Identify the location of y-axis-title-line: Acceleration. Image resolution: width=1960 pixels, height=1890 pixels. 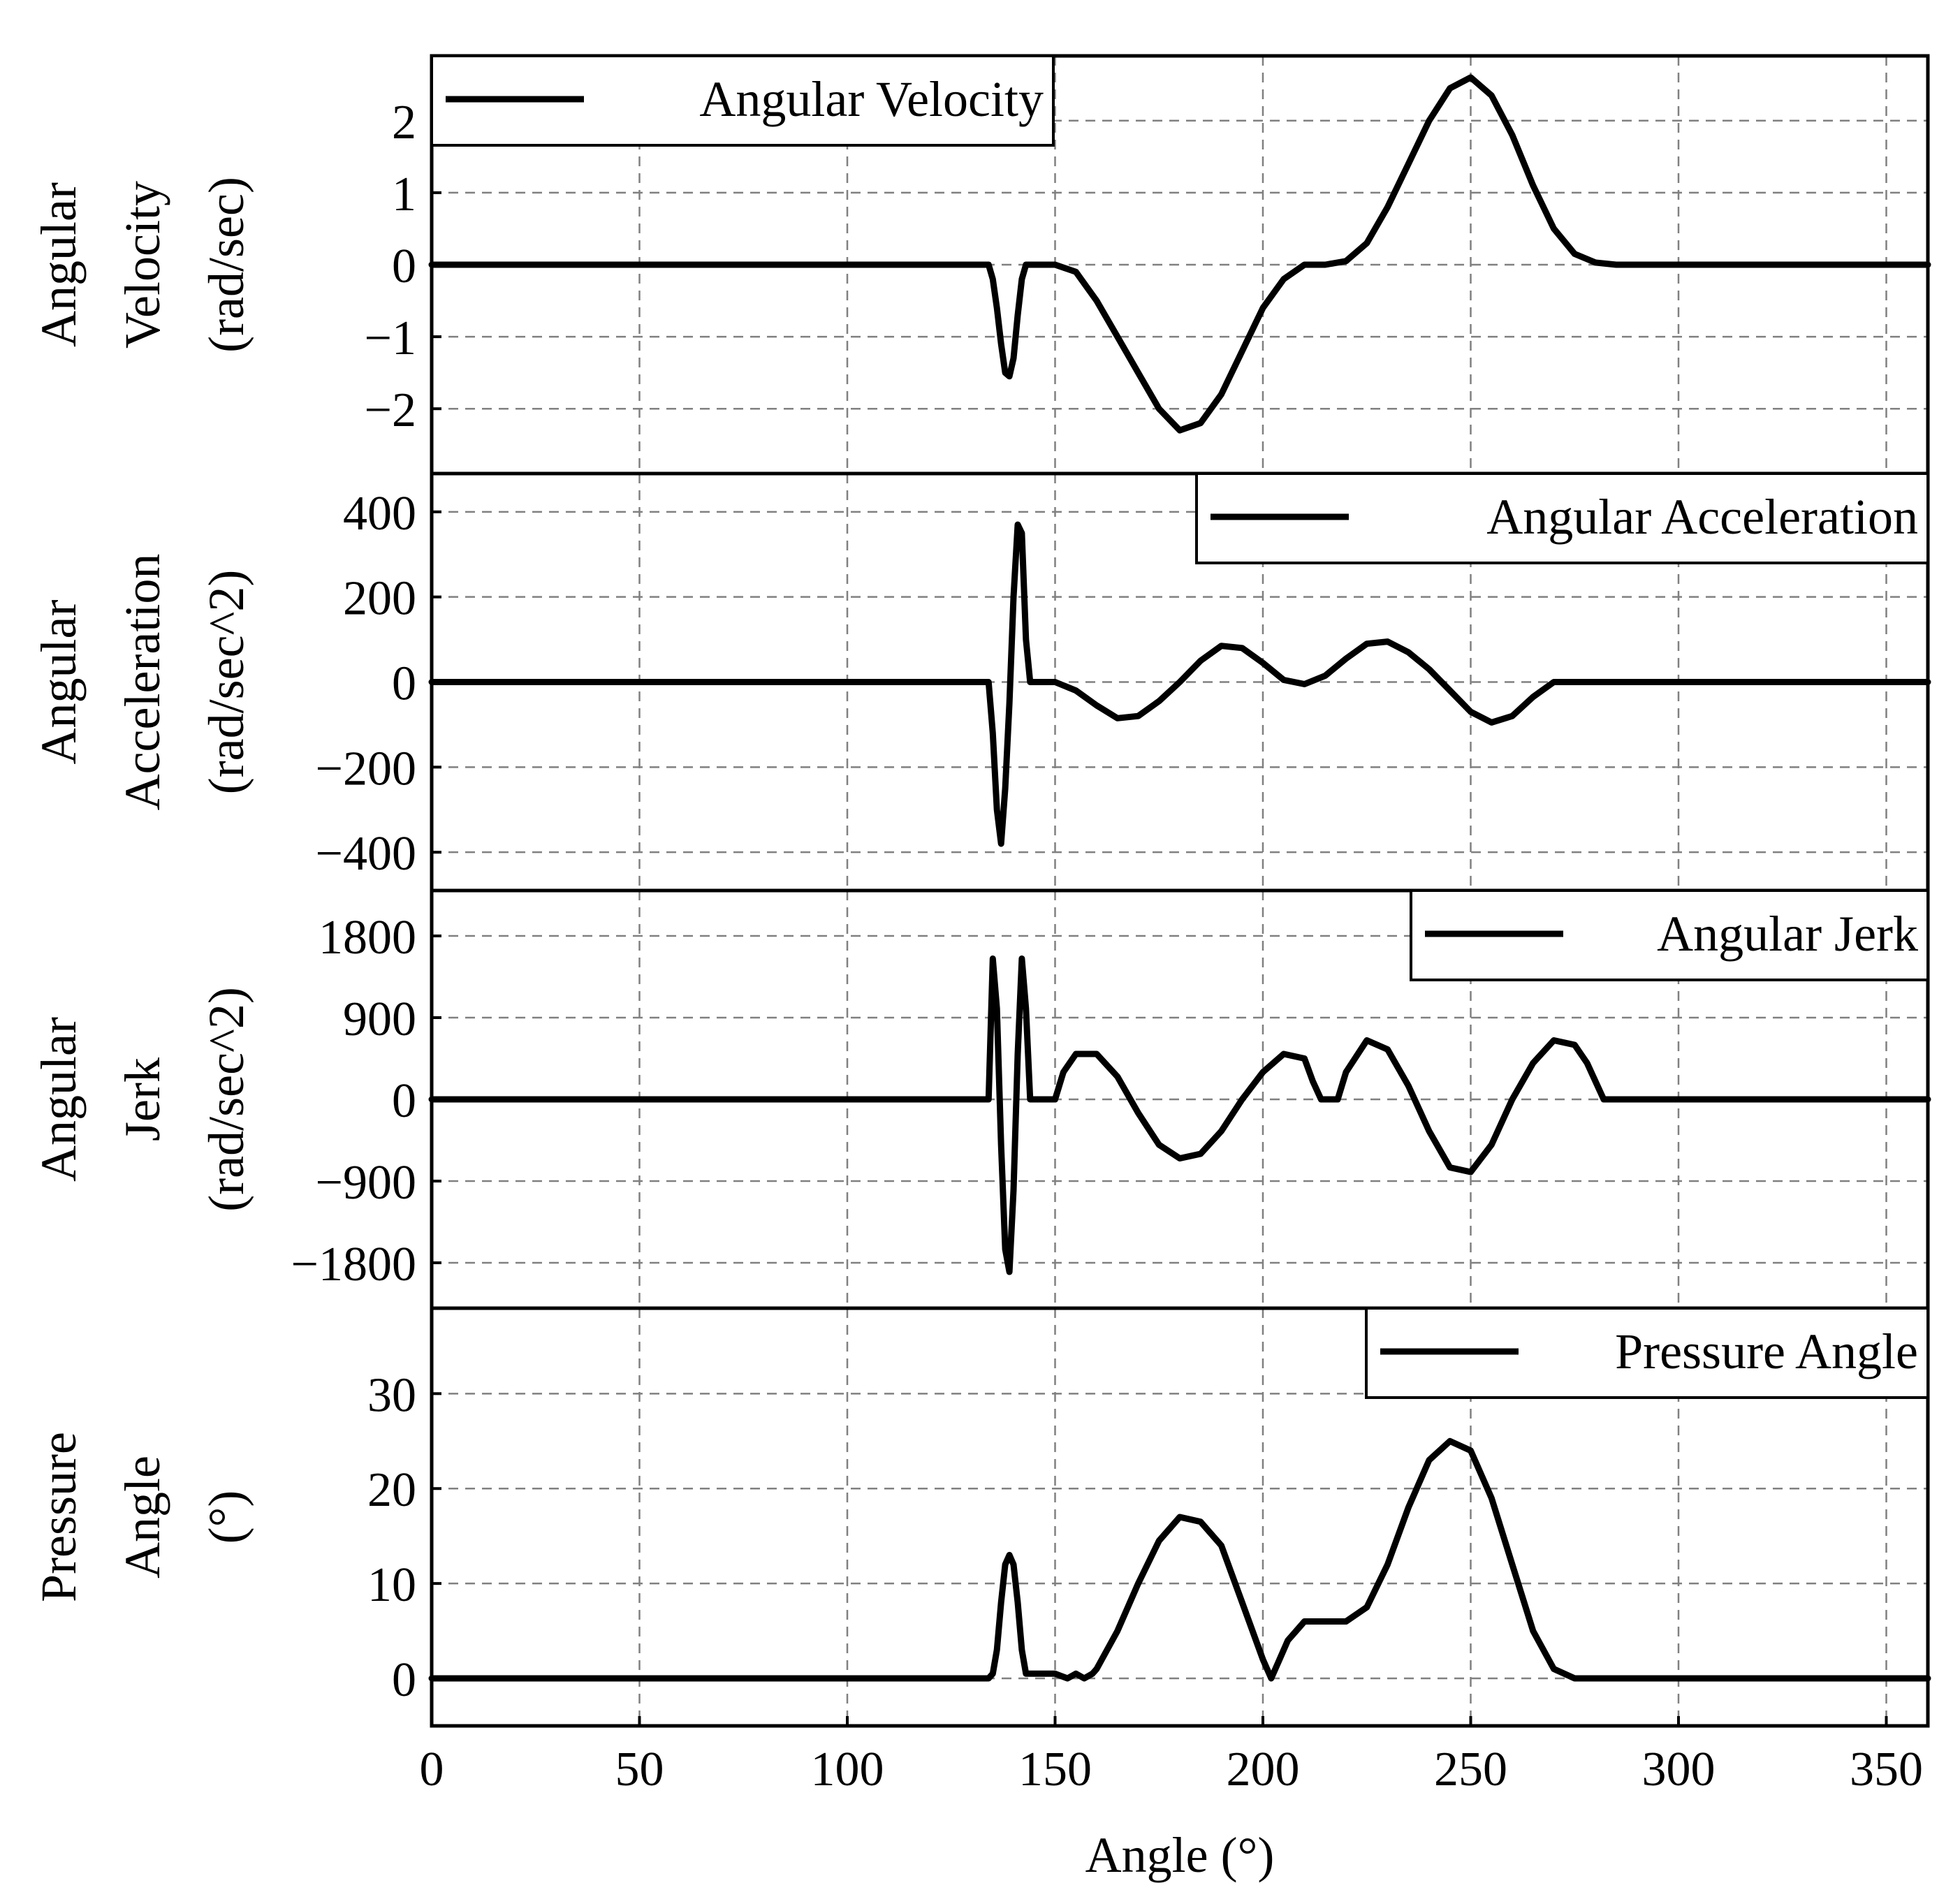
(142, 682).